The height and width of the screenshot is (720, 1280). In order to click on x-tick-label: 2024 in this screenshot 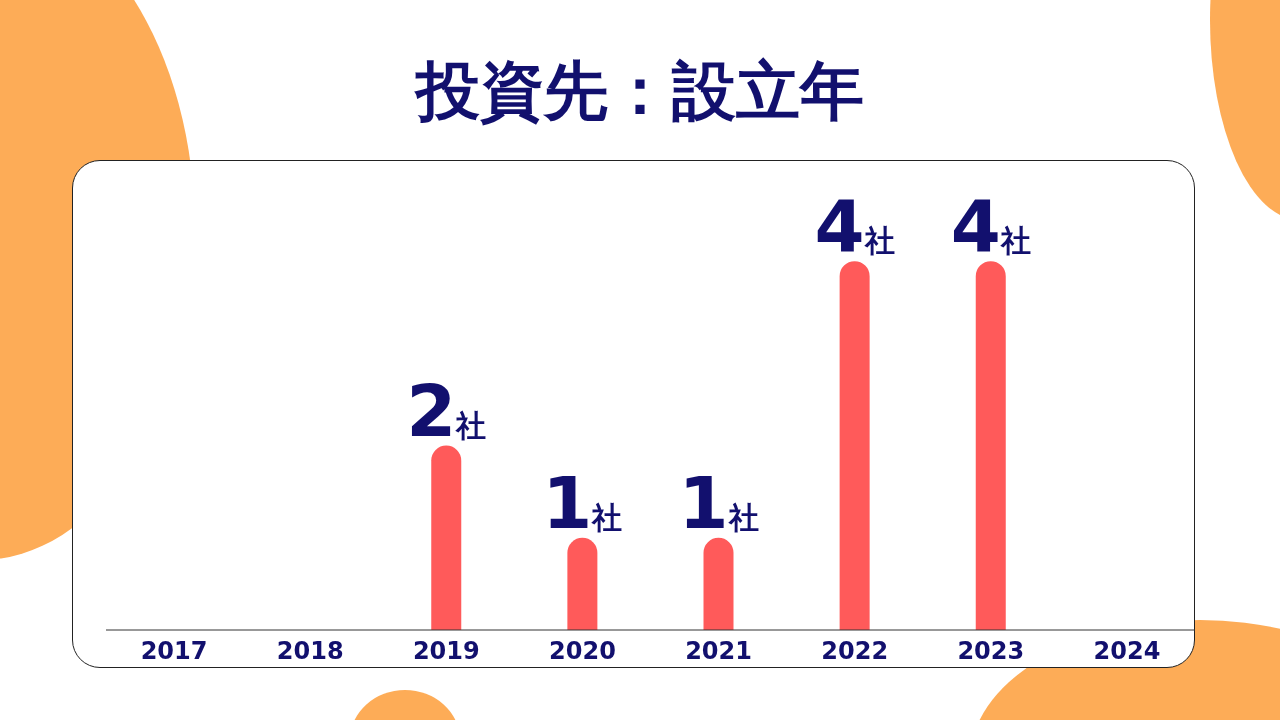, I will do `click(1127, 651)`.